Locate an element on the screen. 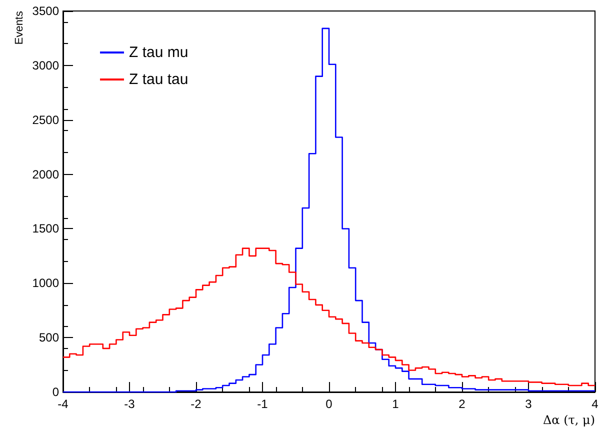 This screenshot has height=430, width=609. x-tick-label: -1 is located at coordinates (262, 404).